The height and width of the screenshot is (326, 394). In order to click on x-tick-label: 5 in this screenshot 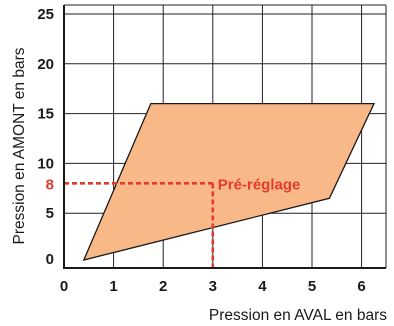, I will do `click(312, 286)`.